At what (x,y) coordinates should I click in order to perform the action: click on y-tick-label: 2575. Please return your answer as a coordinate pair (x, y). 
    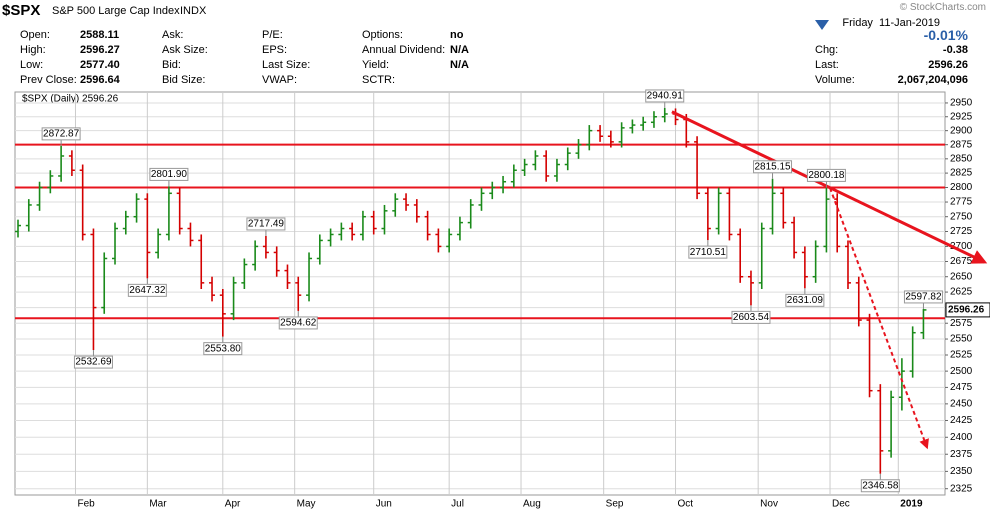
    Looking at the image, I should click on (961, 323).